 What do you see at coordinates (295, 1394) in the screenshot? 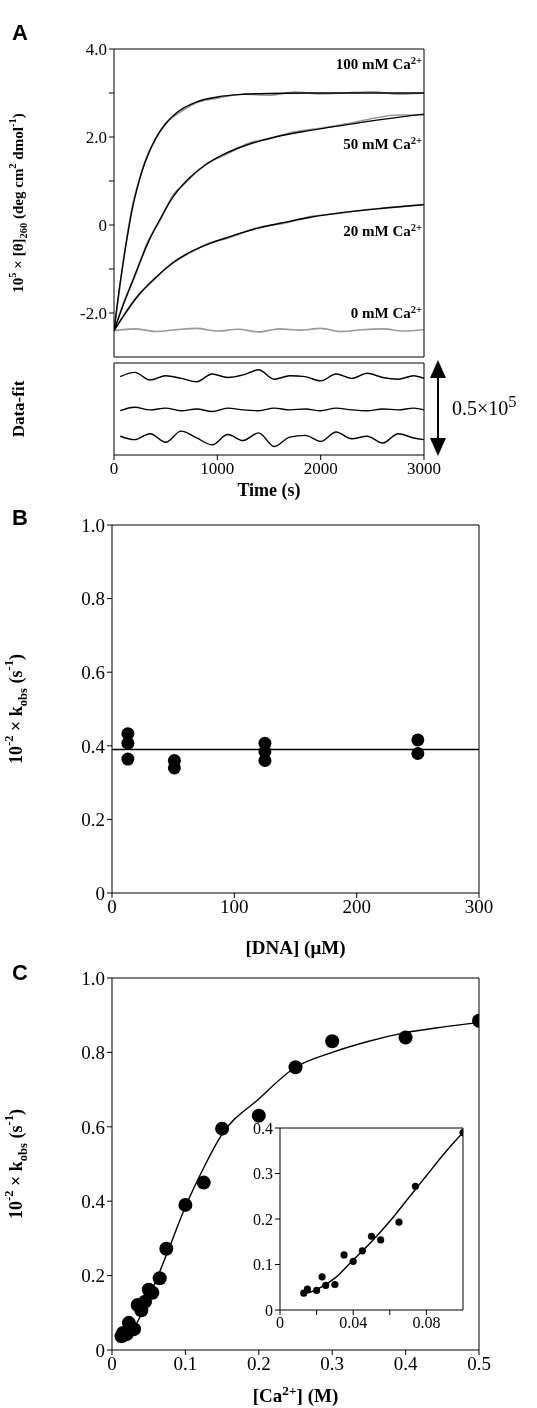
I see `x-axis-title: [Ca$^{2+}$] (M)` at bounding box center [295, 1394].